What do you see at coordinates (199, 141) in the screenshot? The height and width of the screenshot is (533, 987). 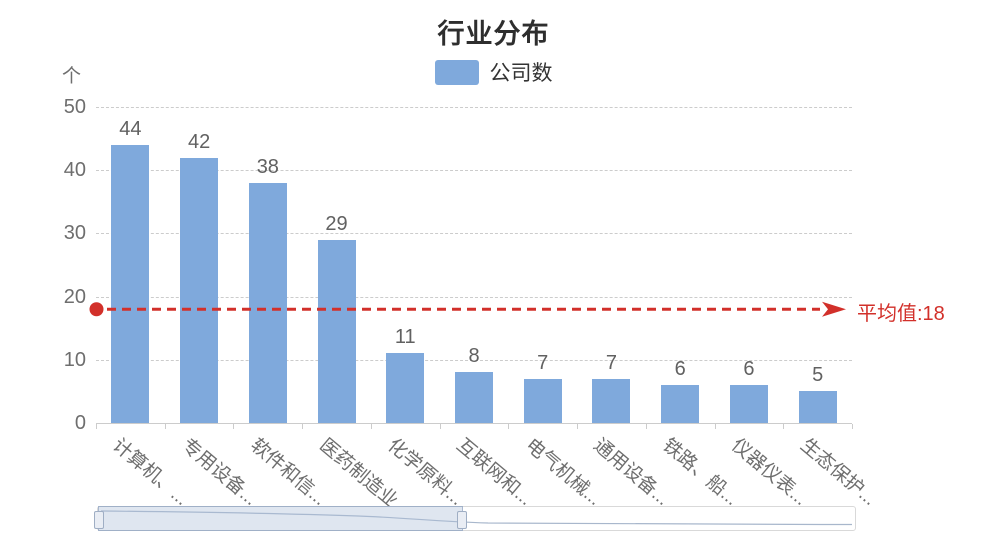 I see `bar-value-label: 42` at bounding box center [199, 141].